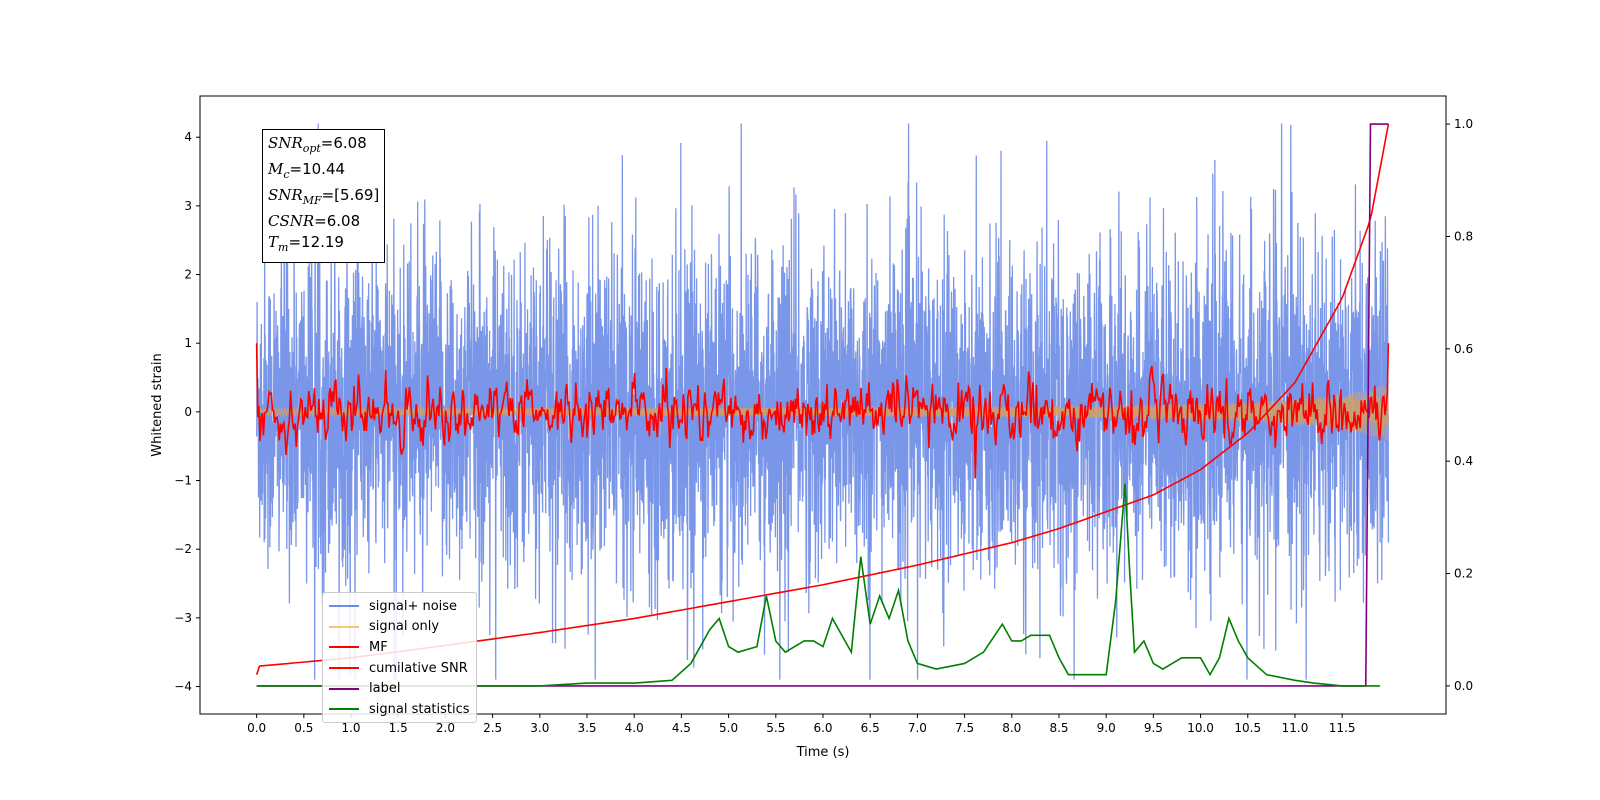 Image resolution: width=1600 pixels, height=800 pixels. I want to click on x-tick-label: 1.0, so click(350, 728).